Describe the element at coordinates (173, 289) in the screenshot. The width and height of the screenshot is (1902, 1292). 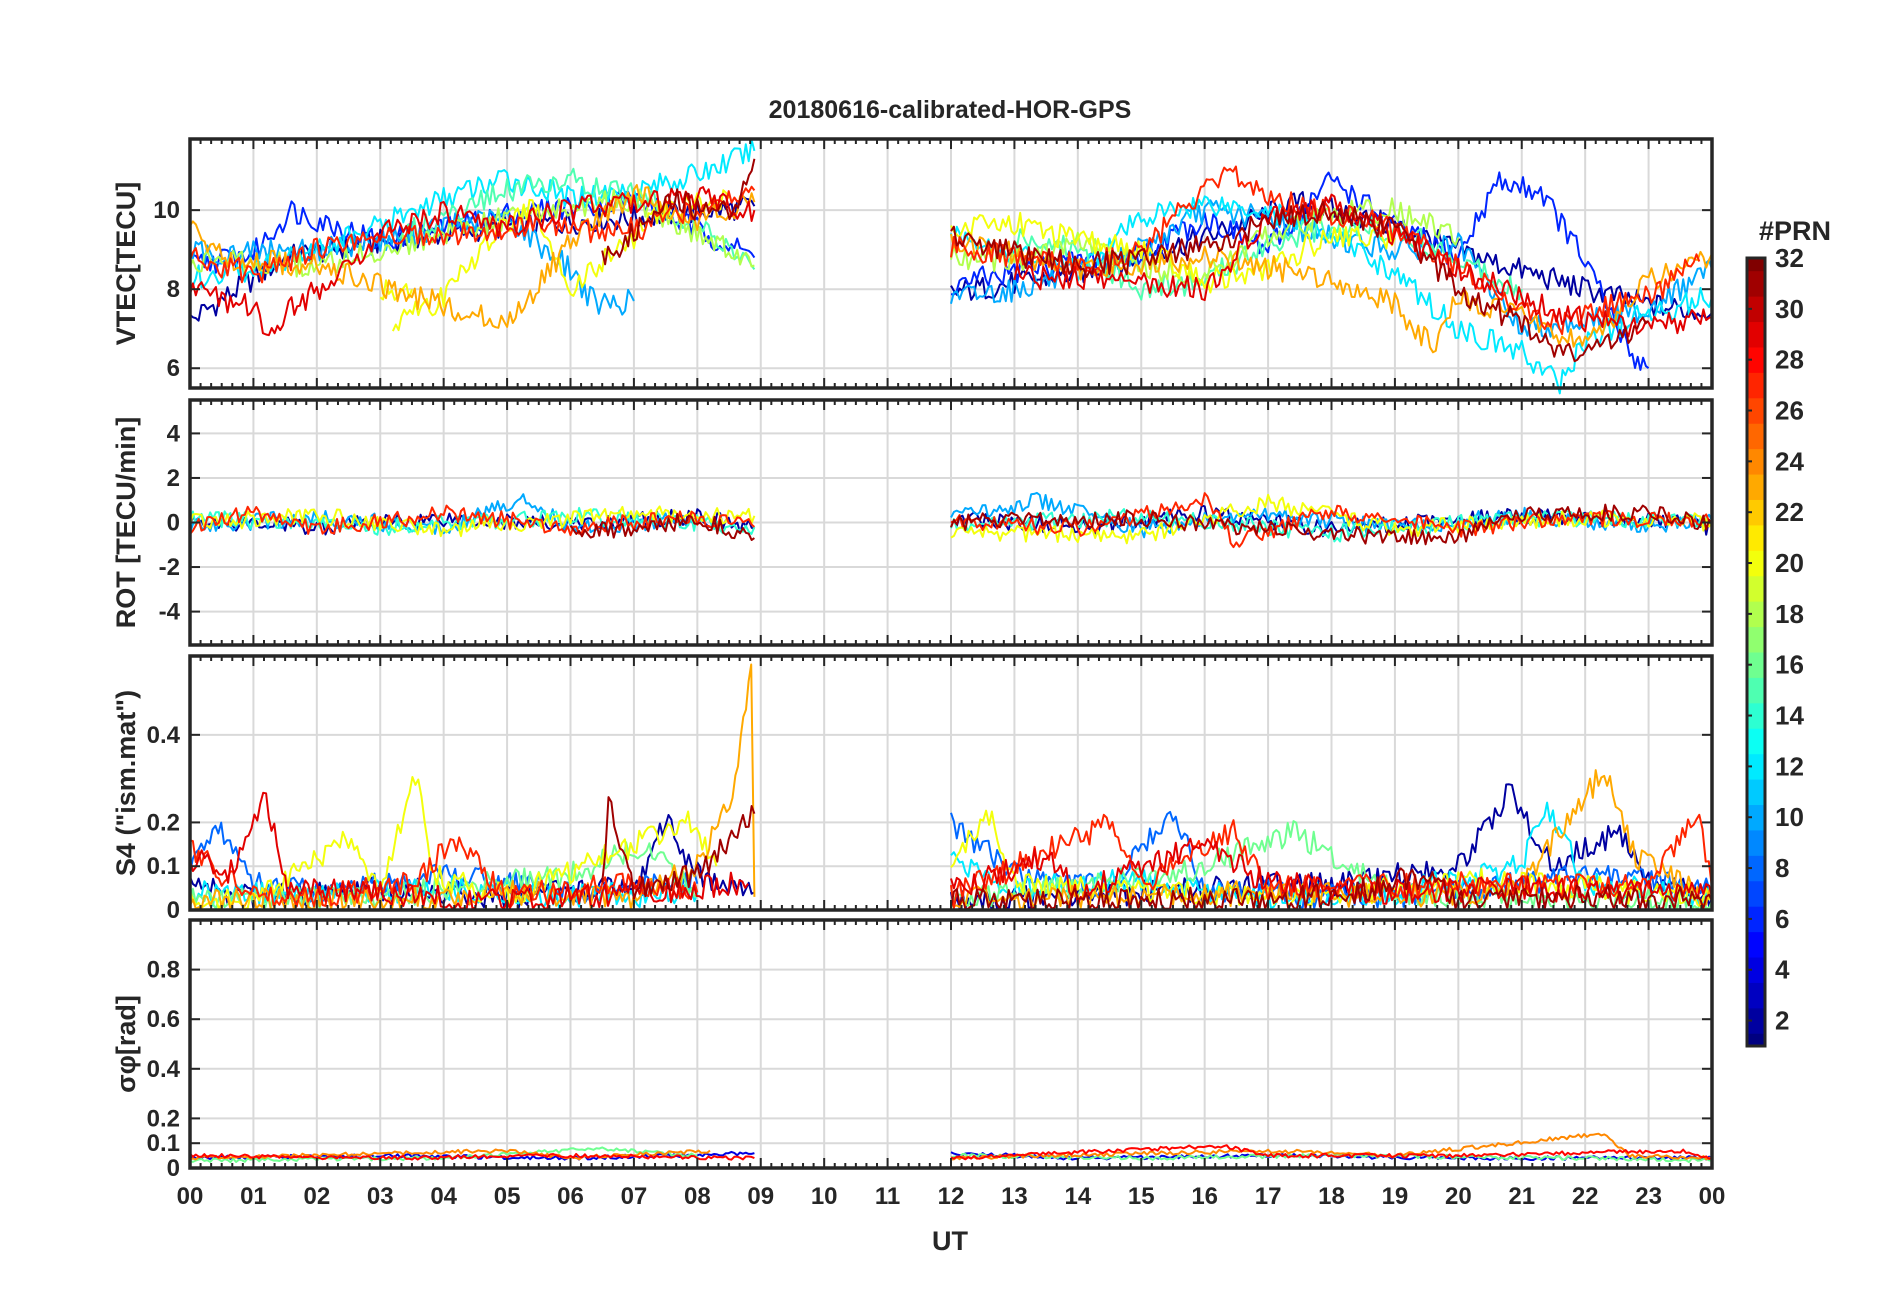
I see `y-tick-label: 8` at that location.